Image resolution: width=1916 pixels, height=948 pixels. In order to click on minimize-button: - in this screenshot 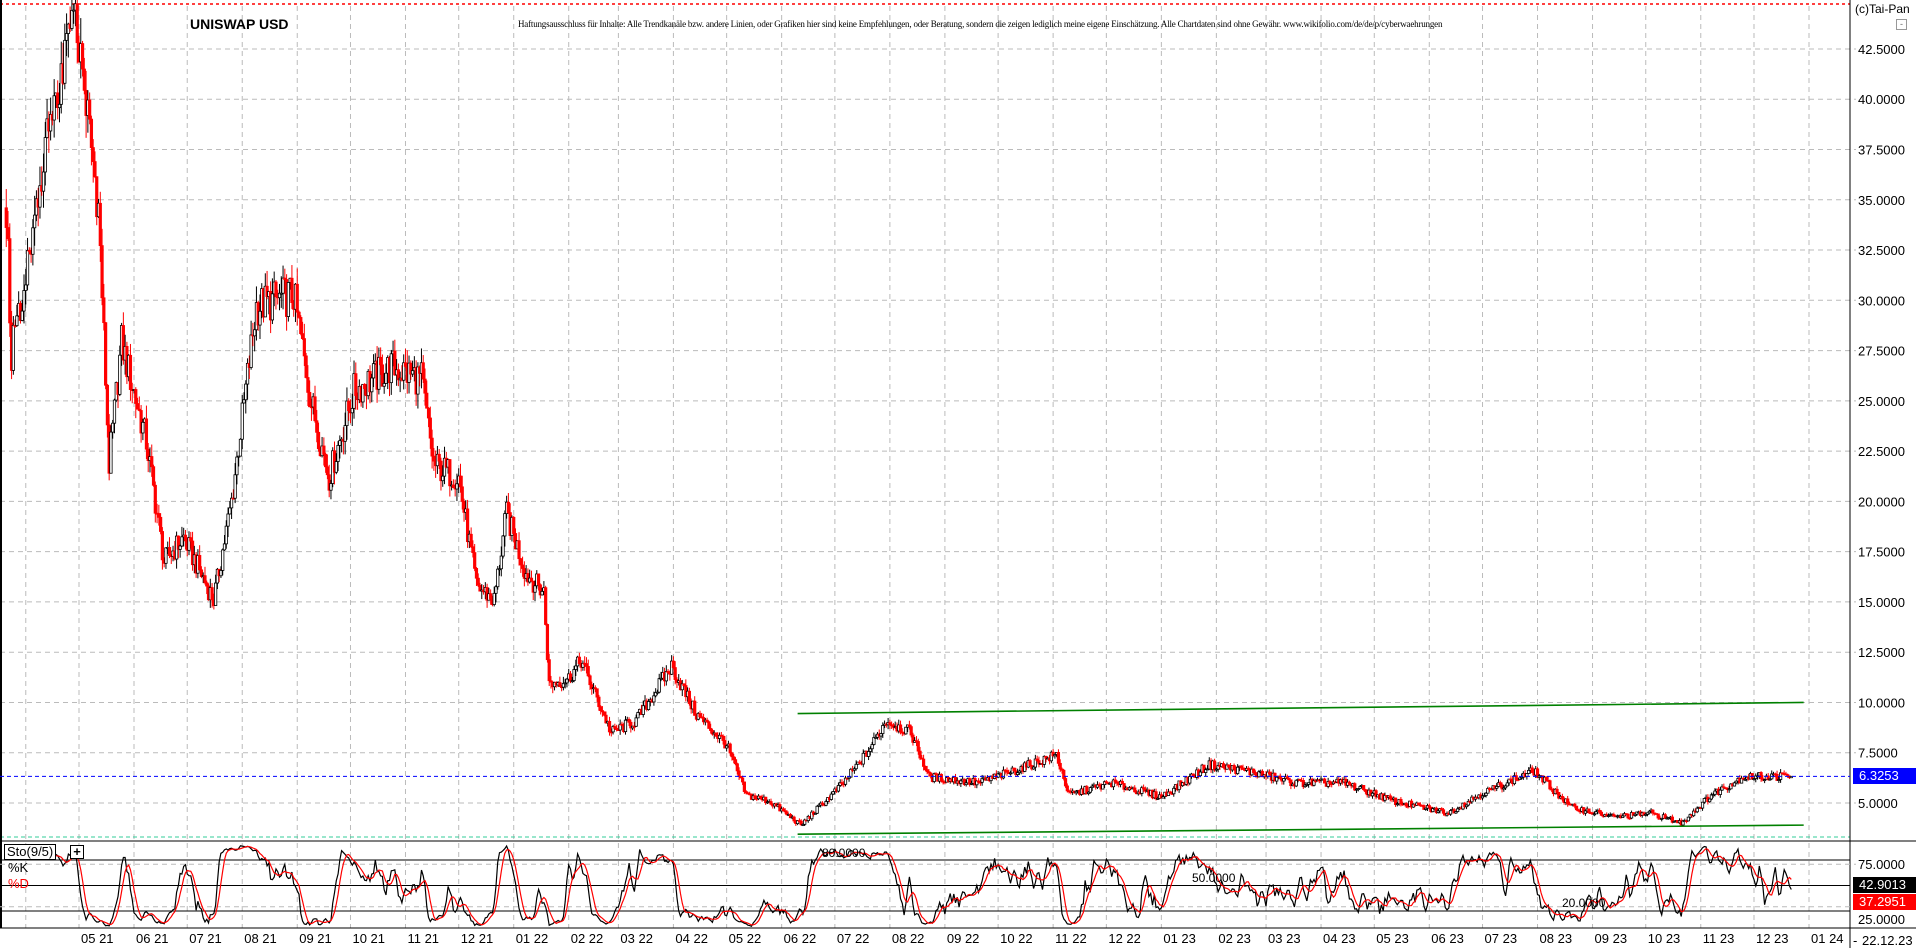, I will do `click(1901, 24)`.